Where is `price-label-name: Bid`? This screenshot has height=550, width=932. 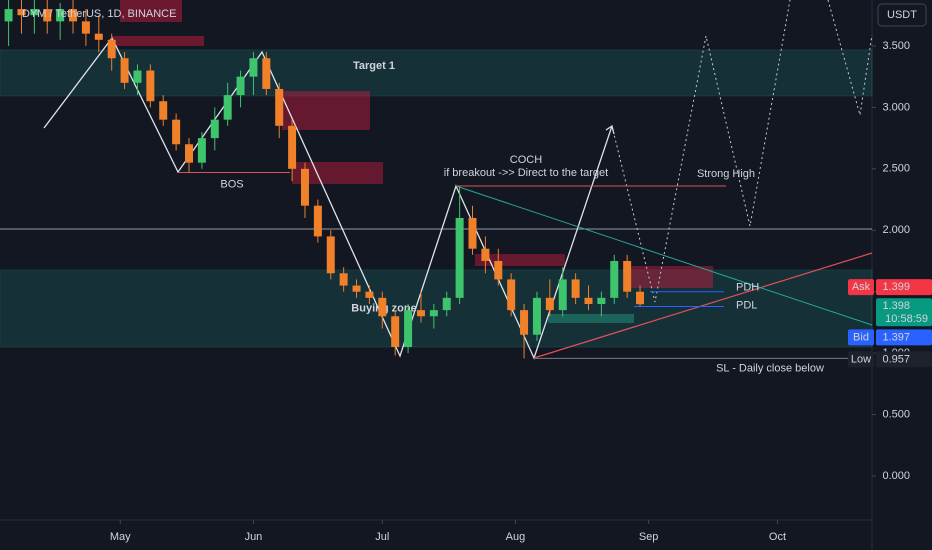 price-label-name: Bid is located at coordinates (861, 337).